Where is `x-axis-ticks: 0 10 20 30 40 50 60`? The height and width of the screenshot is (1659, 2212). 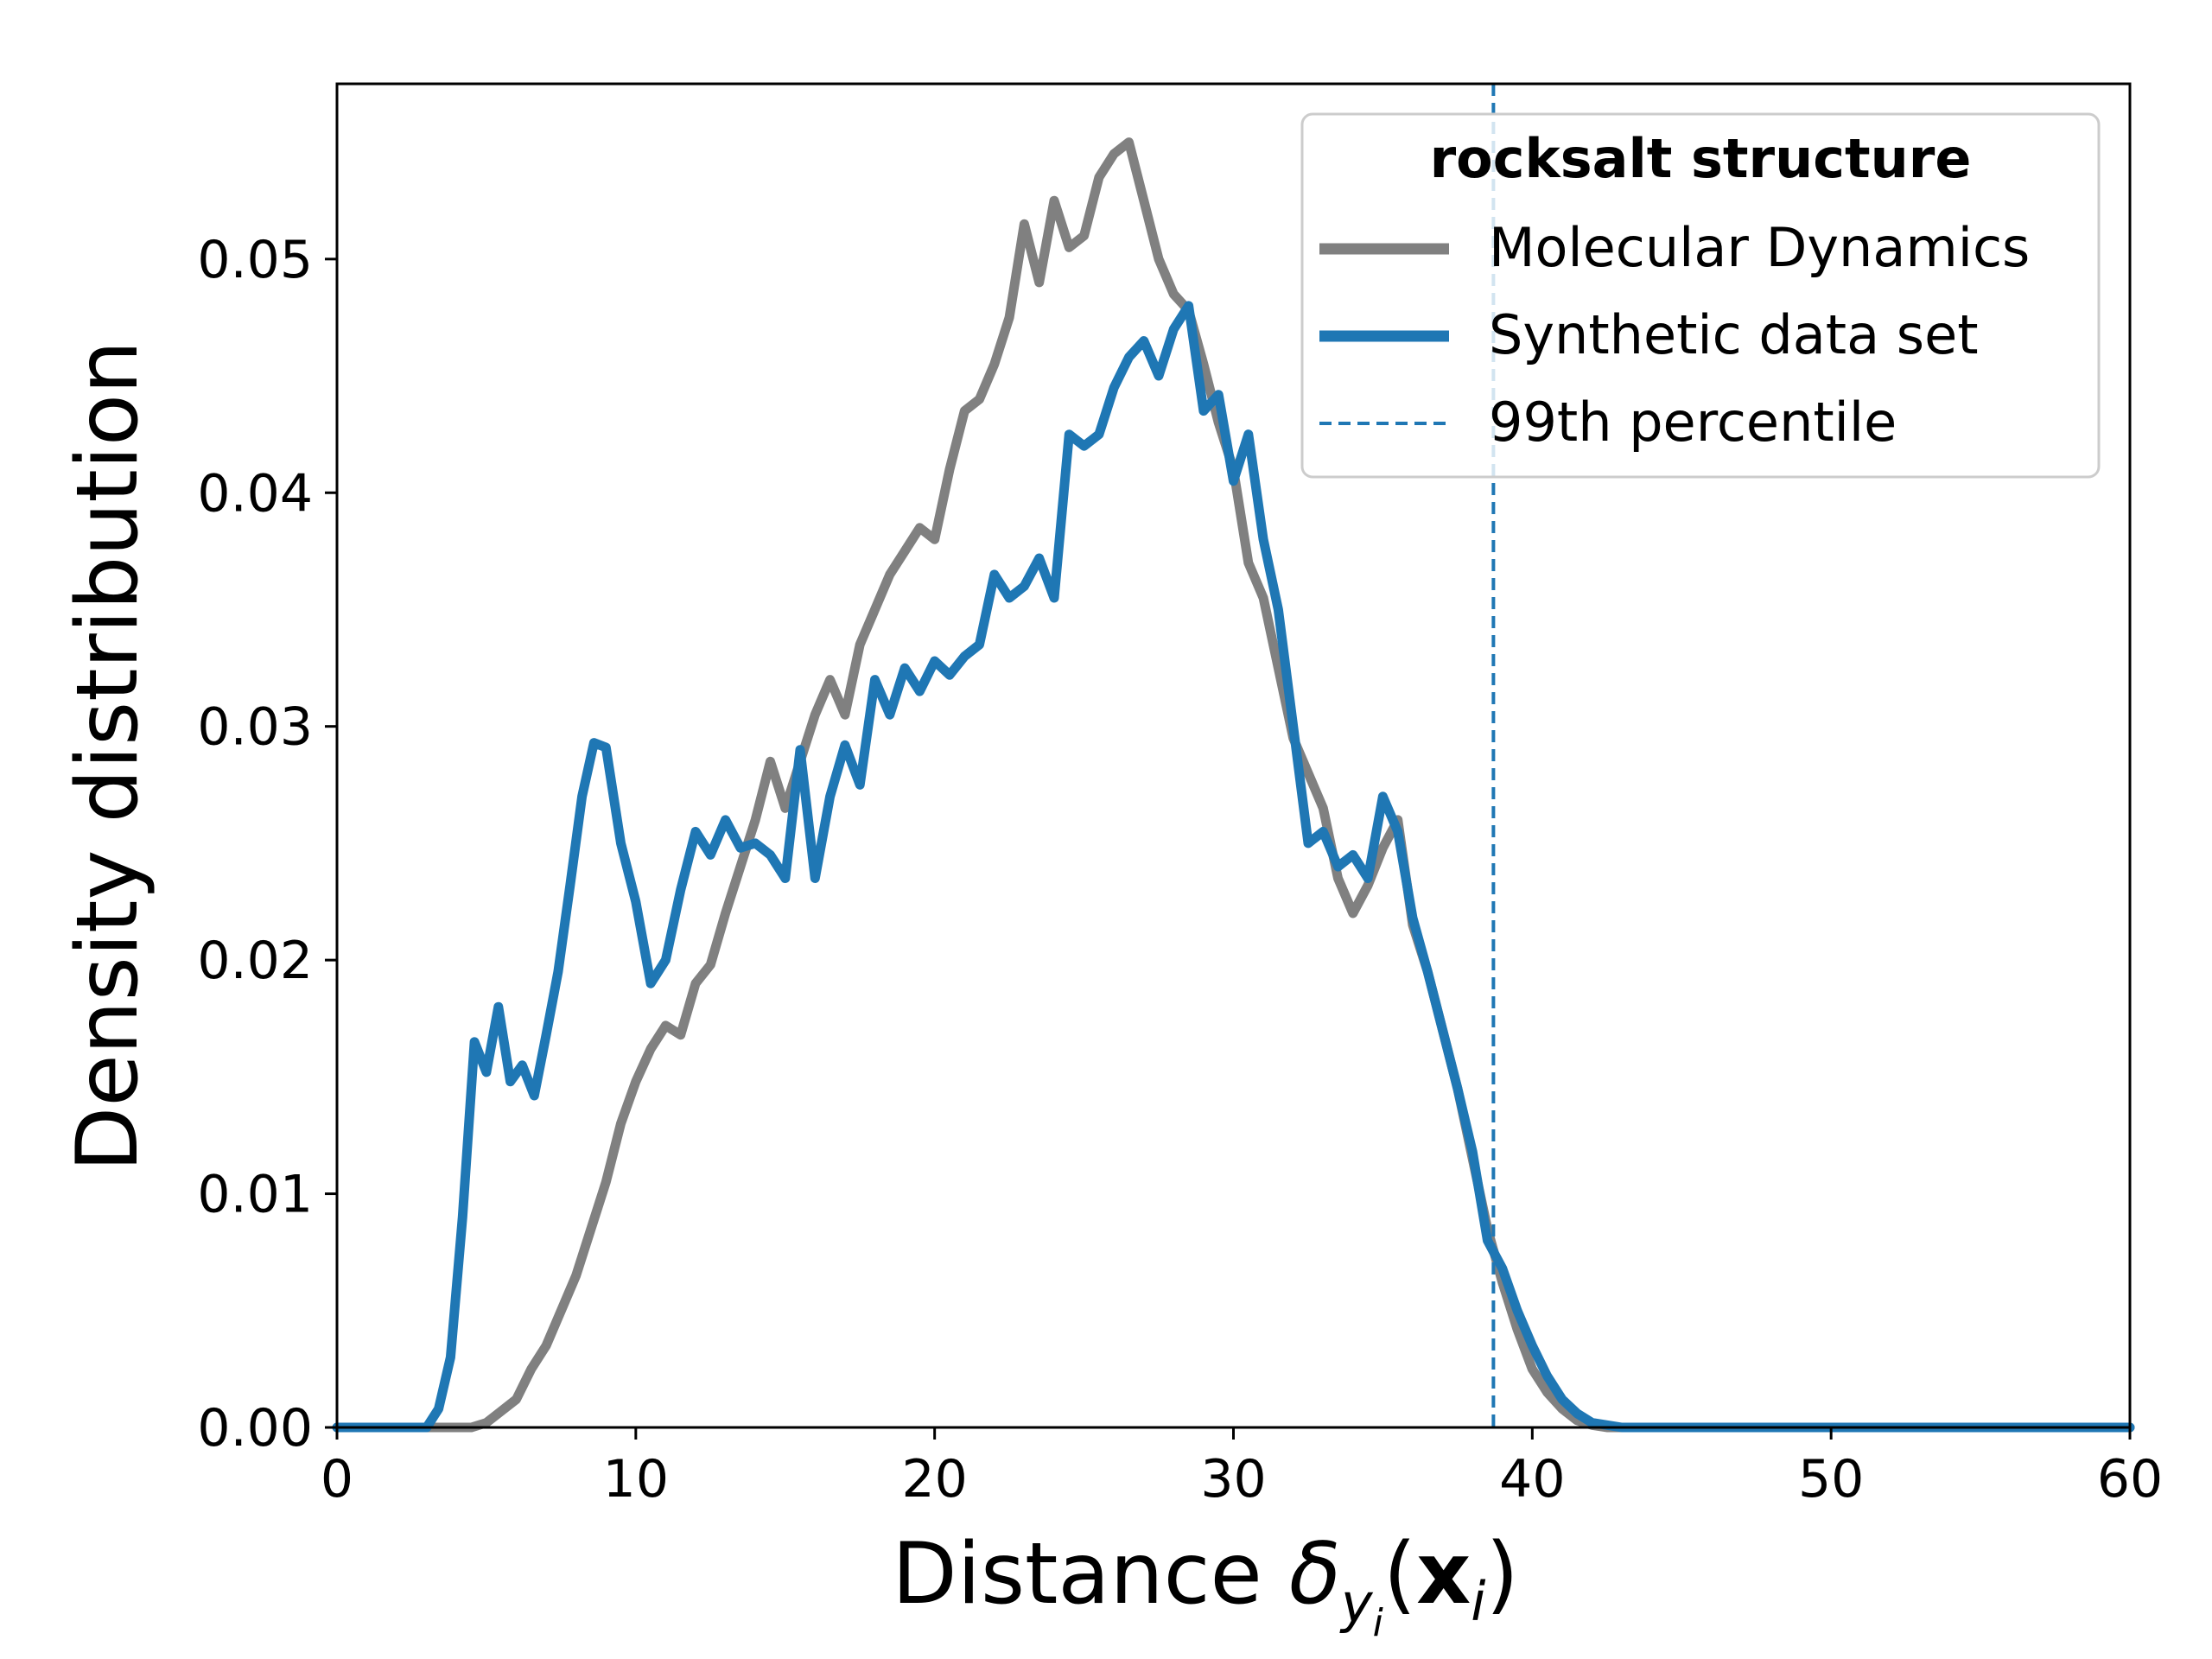
x-axis-ticks: 0 10 20 30 40 50 60 is located at coordinates (1242, 1468).